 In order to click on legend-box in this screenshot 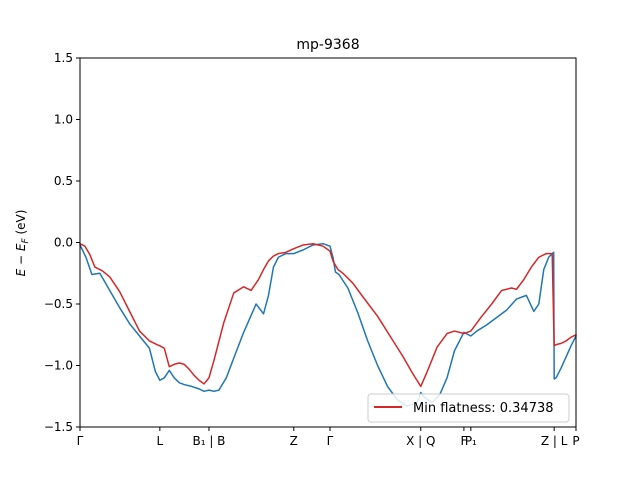, I will do `click(468, 408)`.